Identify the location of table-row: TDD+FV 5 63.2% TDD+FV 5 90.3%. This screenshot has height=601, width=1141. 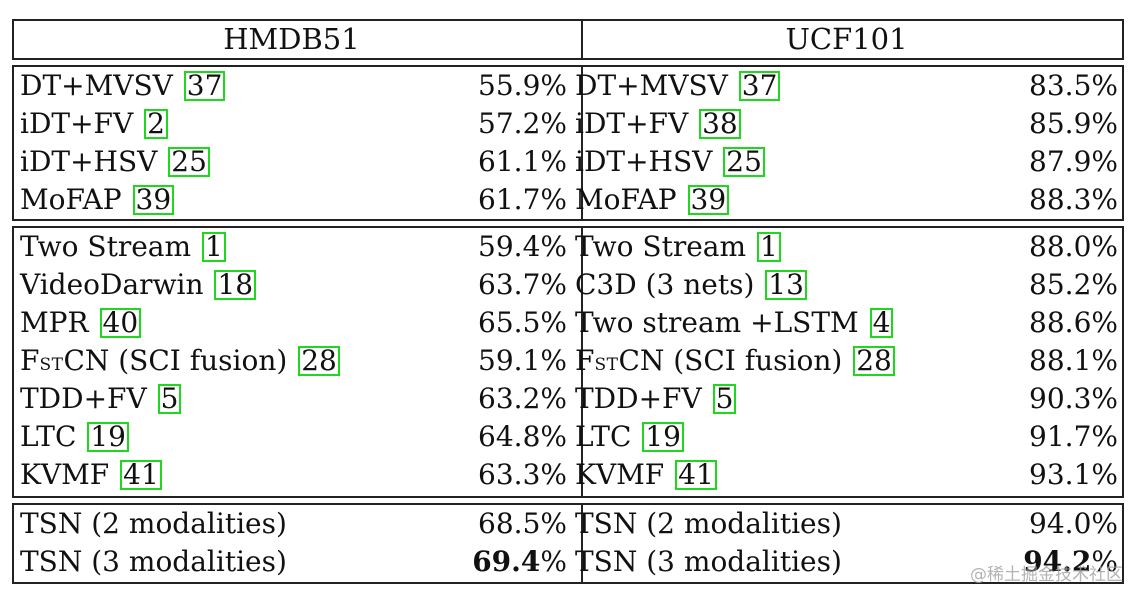
(568, 399).